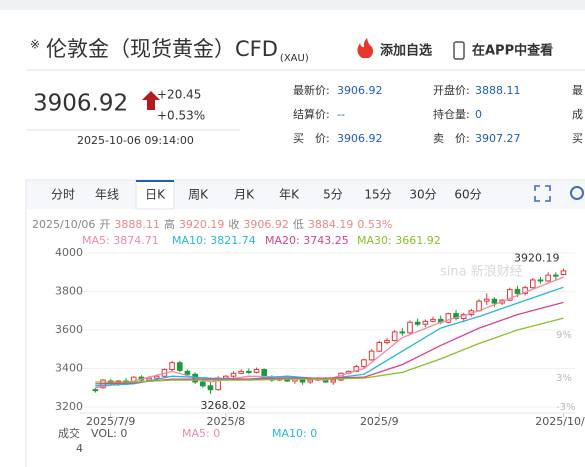  I want to click on x-tick-label: 2025/9, so click(379, 421).